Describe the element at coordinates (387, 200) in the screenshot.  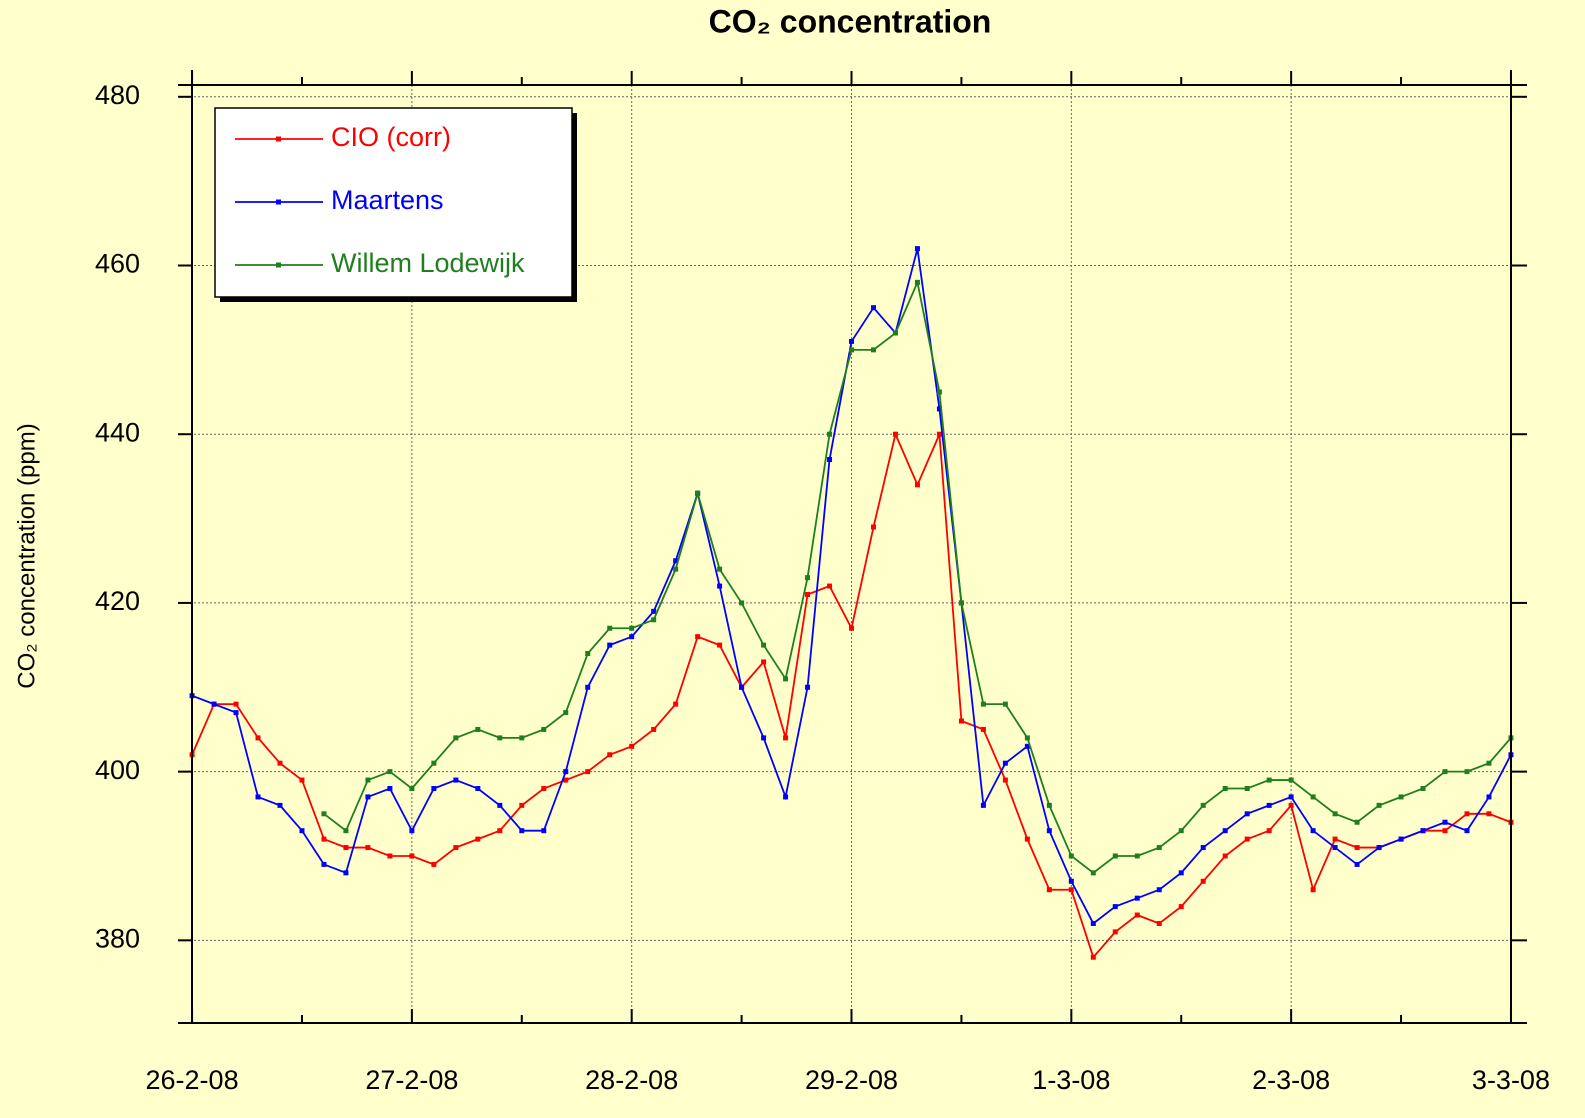
I see `legend-label: Maartens` at that location.